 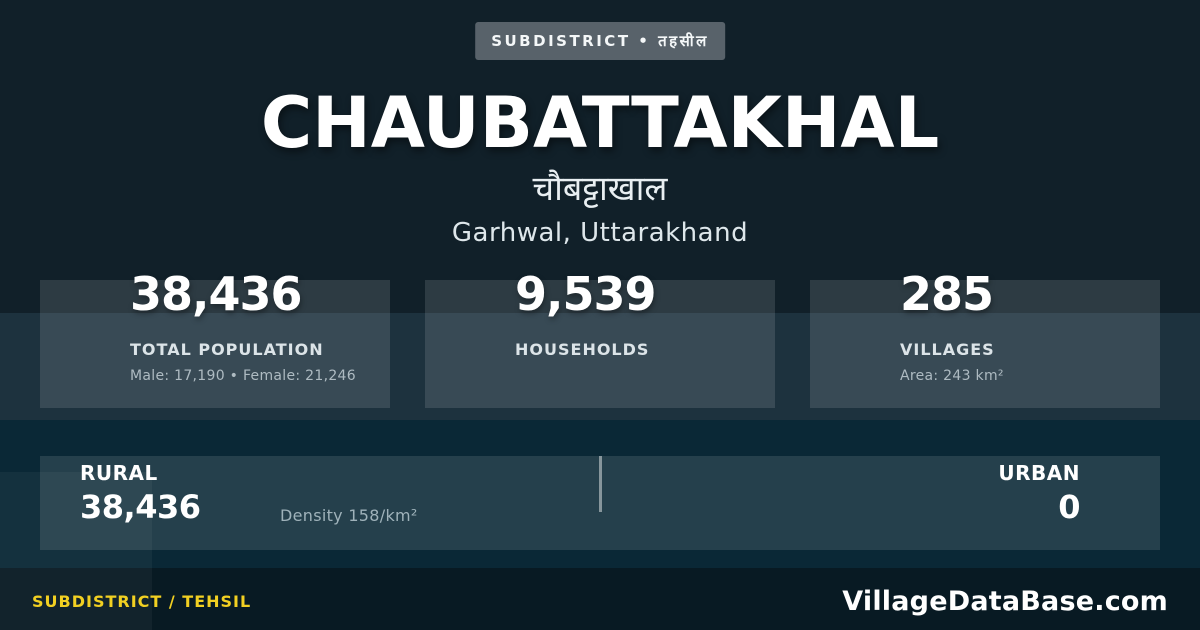 What do you see at coordinates (349, 515) in the screenshot?
I see `density-text: Density 158/km²` at bounding box center [349, 515].